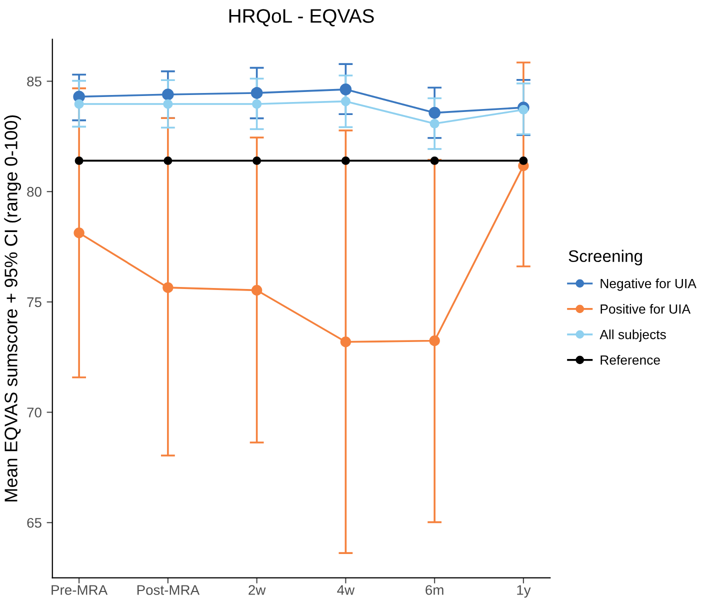  I want to click on y-tick-label: 80, so click(34, 191).